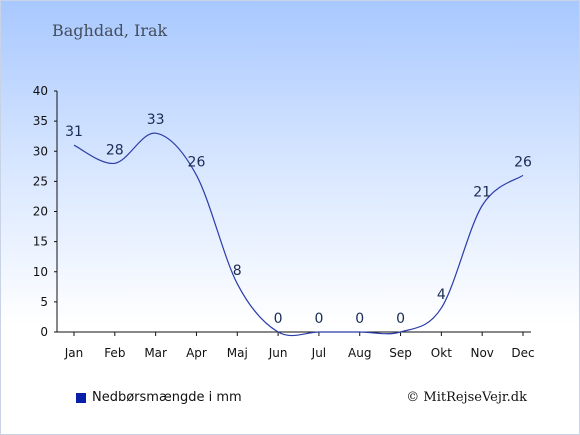 This screenshot has height=435, width=580. What do you see at coordinates (74, 353) in the screenshot?
I see `x-tick-label: Jan` at bounding box center [74, 353].